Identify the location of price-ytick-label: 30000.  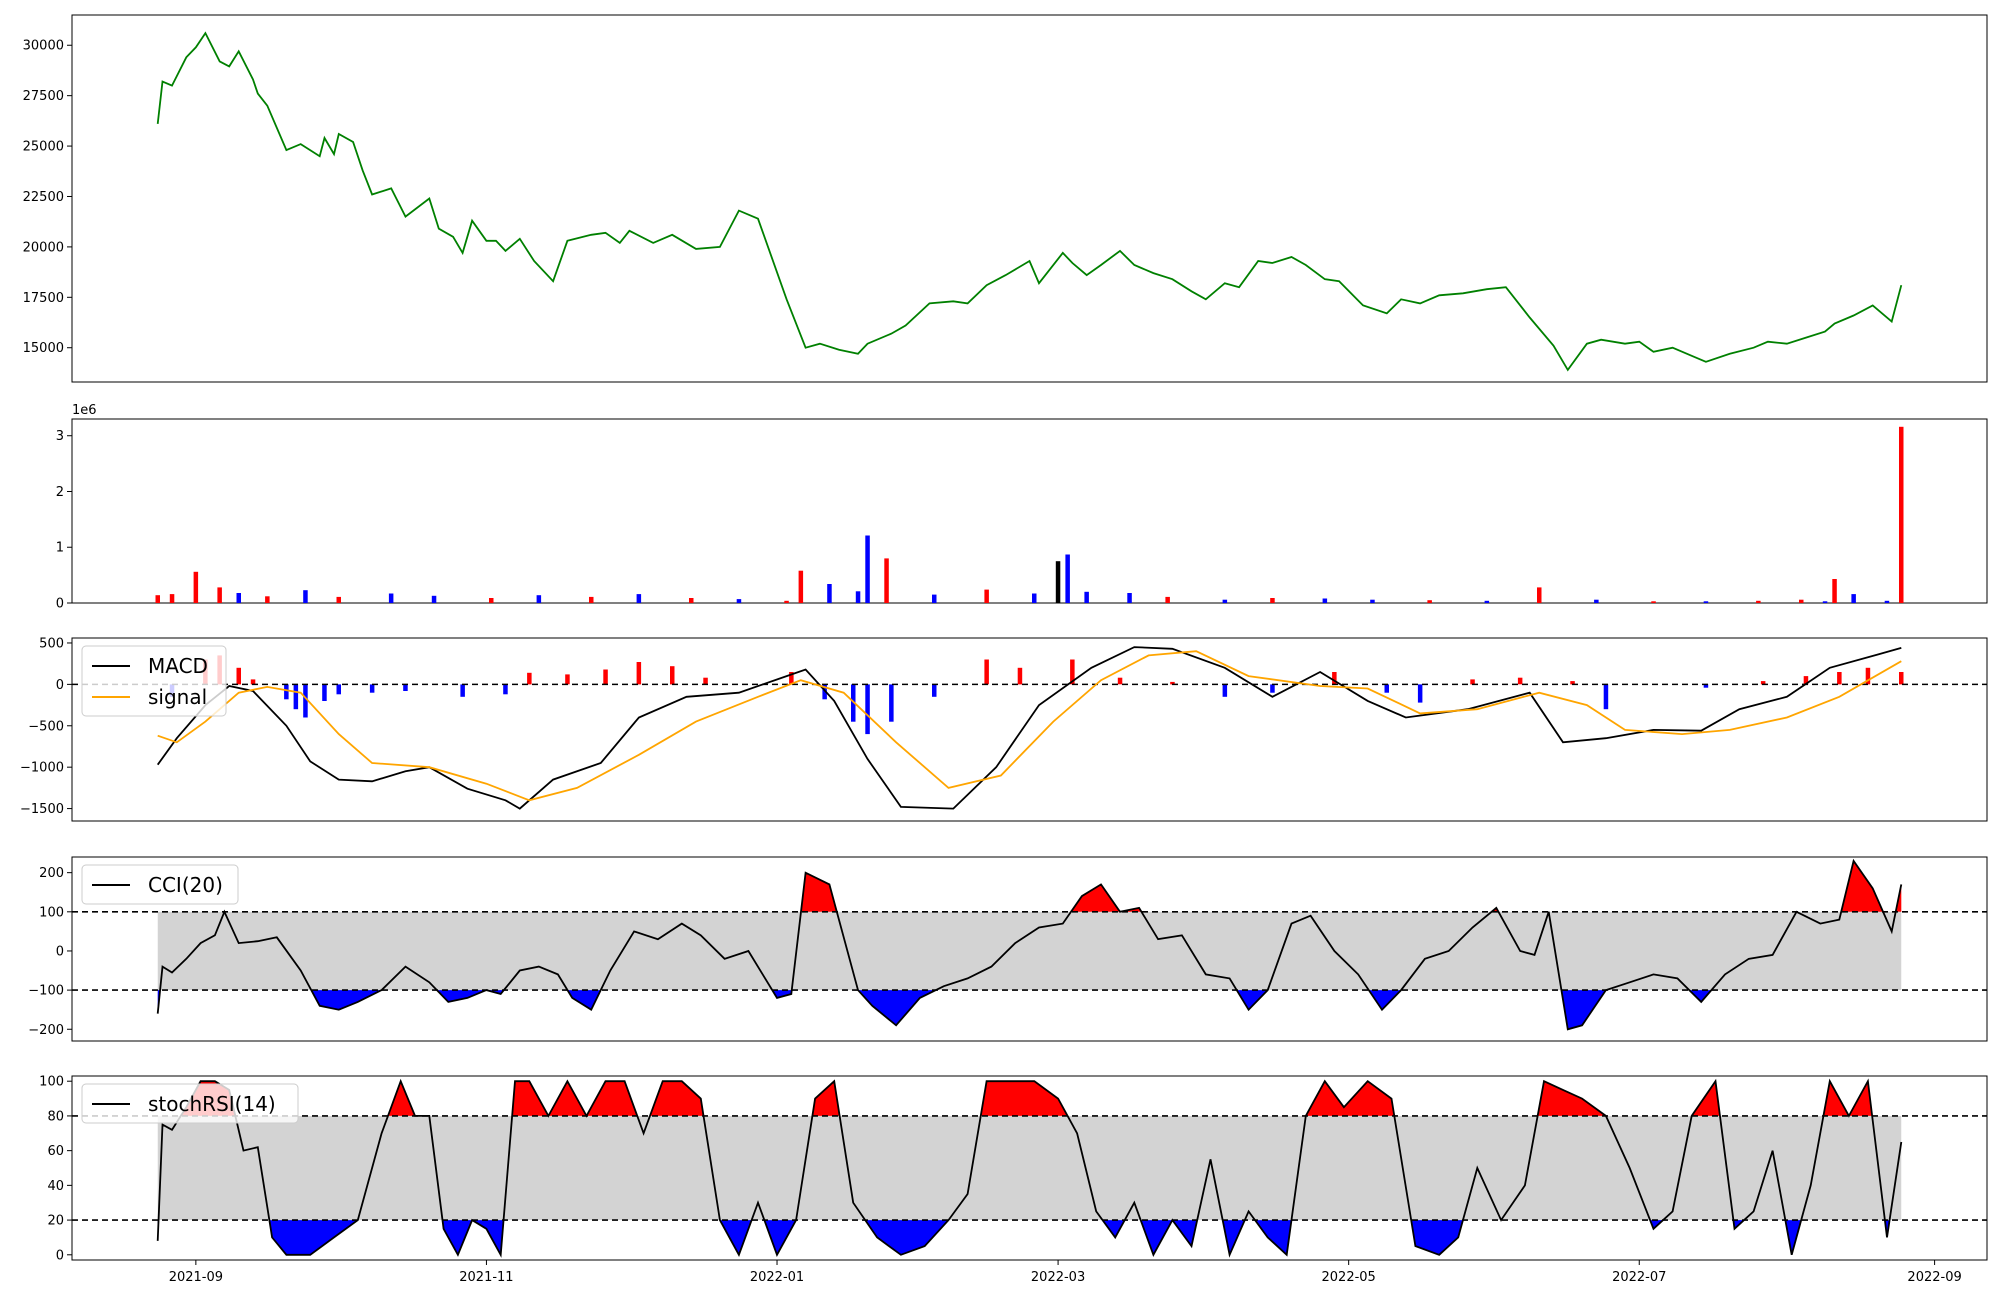
(43, 46).